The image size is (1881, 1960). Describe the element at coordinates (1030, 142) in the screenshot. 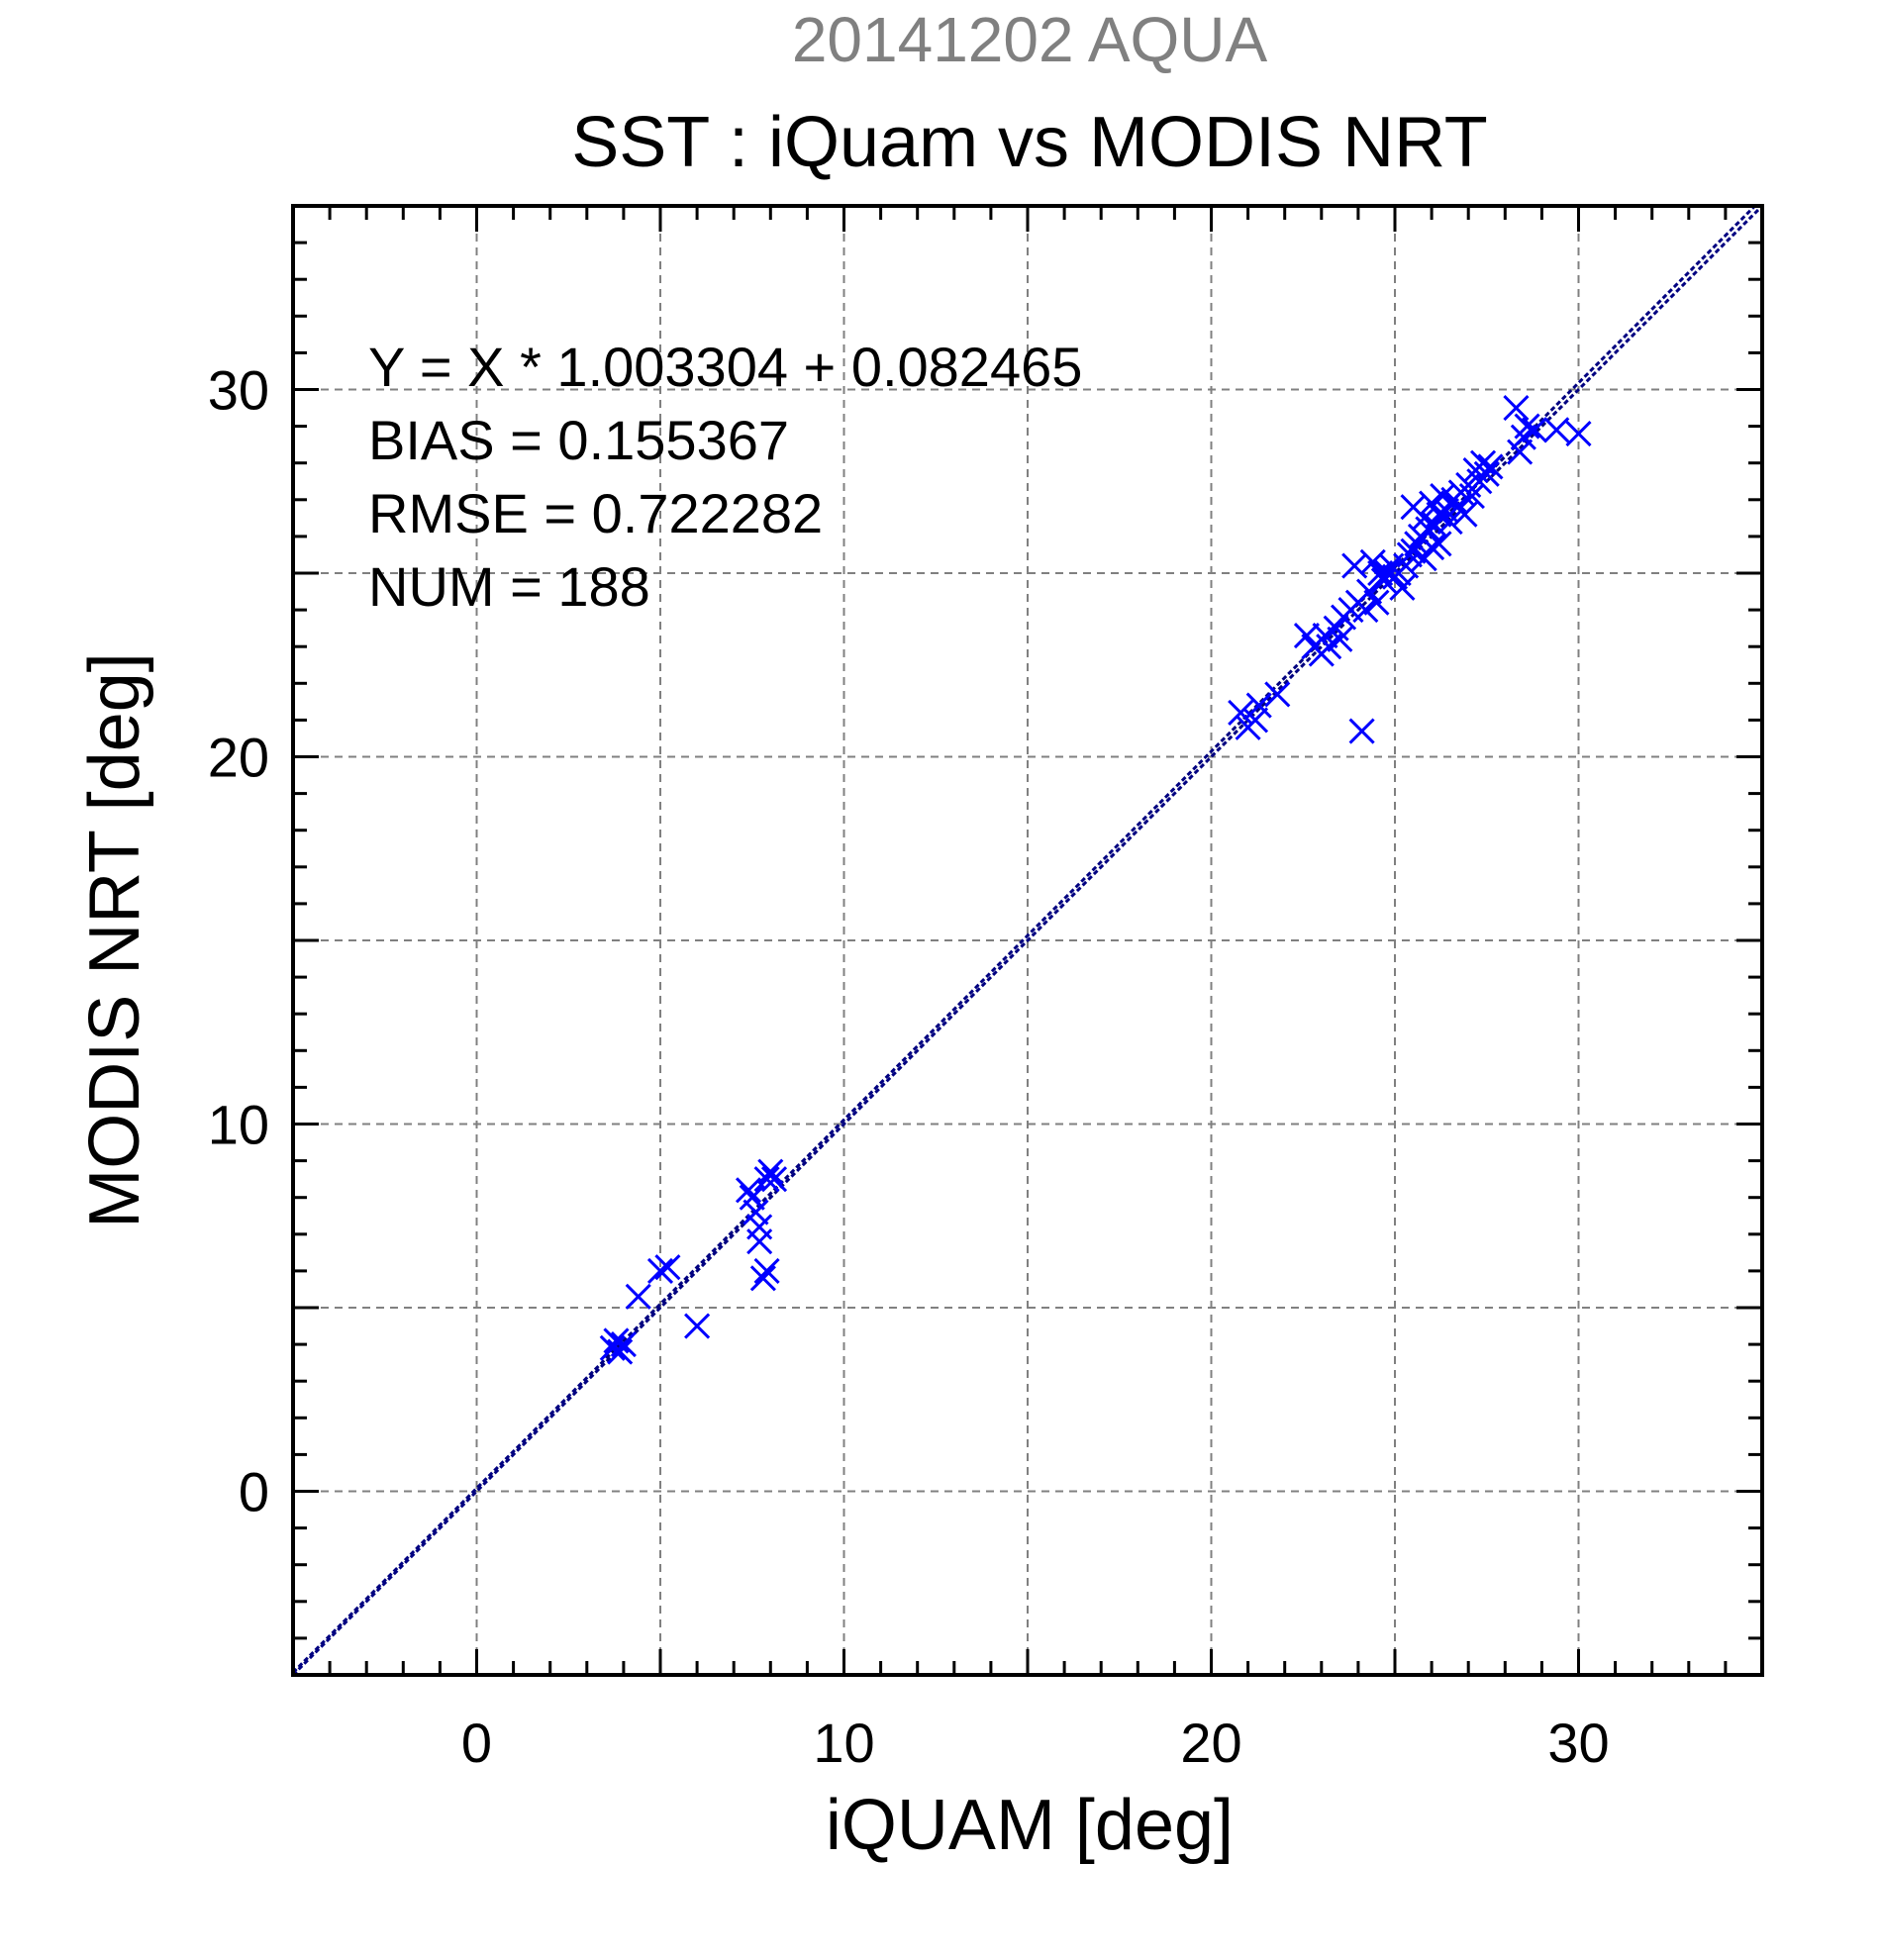

I see `chart-title: SST : iQuam vs MODIS NRT` at that location.